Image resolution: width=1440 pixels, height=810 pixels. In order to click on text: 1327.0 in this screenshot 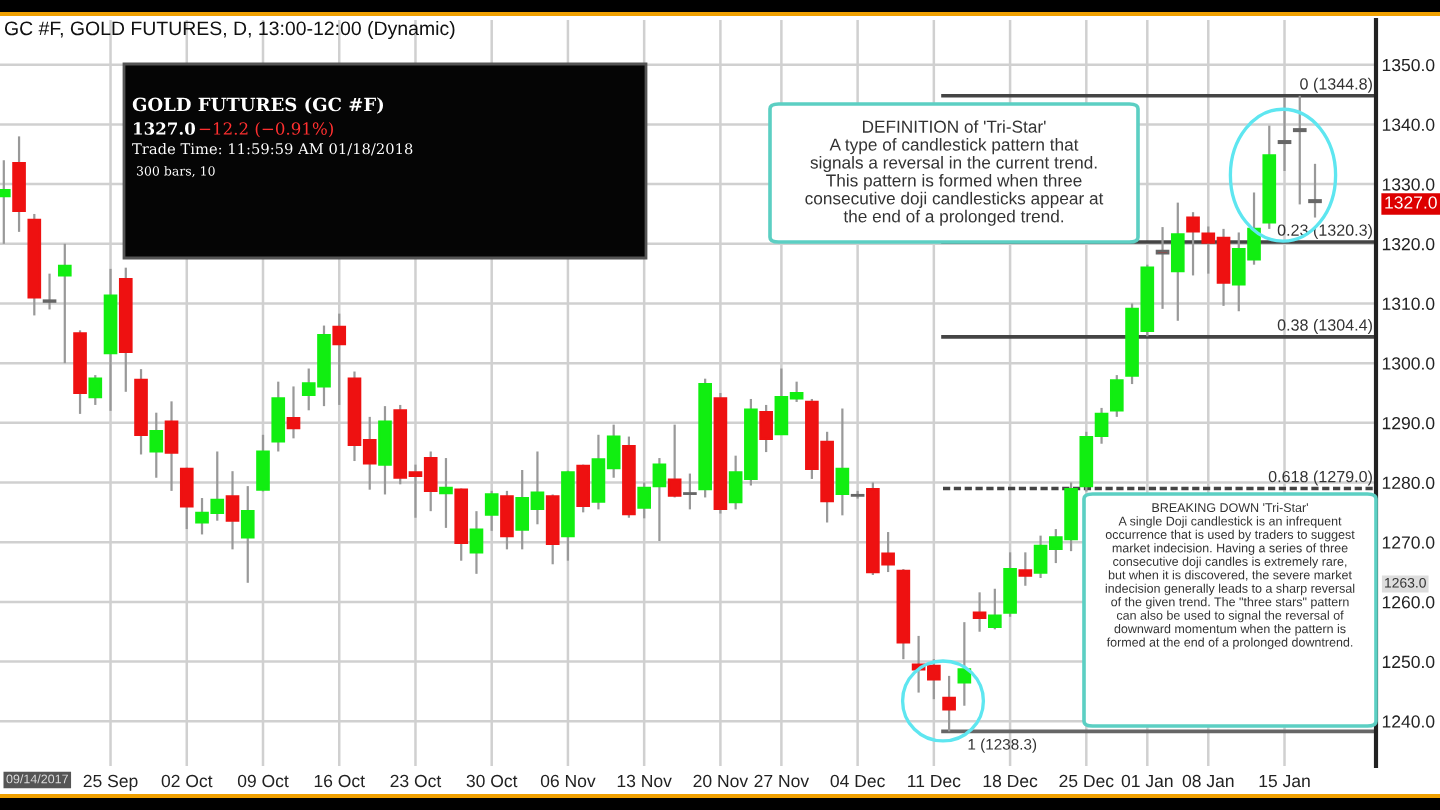, I will do `click(1411, 202)`.